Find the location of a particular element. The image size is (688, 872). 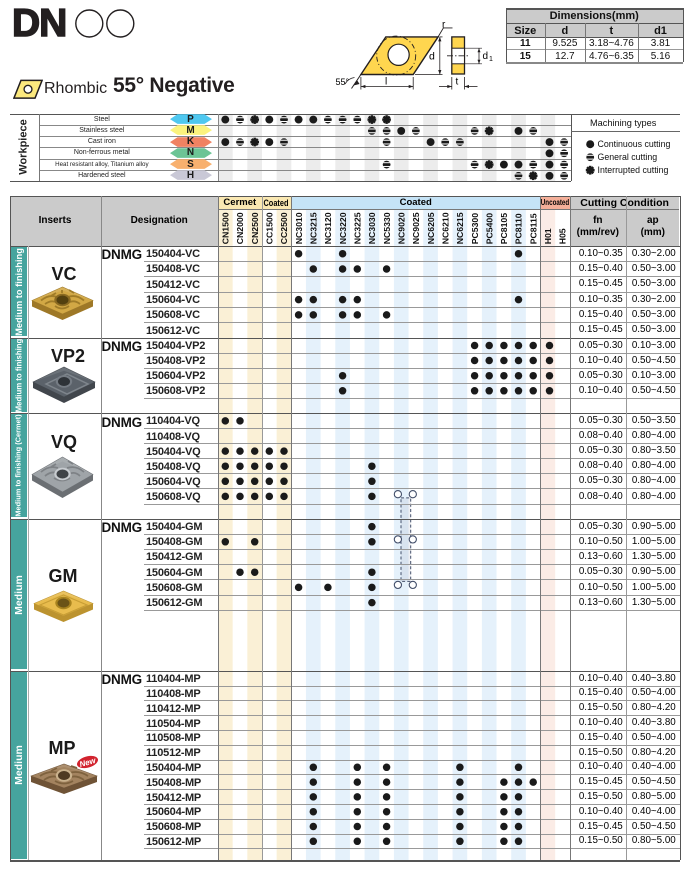

svg-text: PC8110 is located at coordinates (518, 228).